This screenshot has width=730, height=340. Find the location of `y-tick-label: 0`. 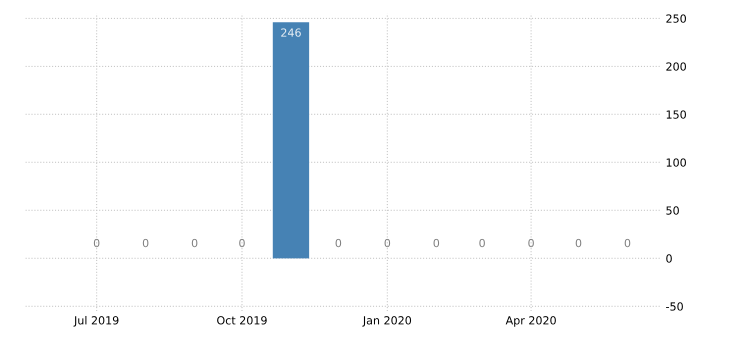

y-tick-label: 0 is located at coordinates (669, 258).